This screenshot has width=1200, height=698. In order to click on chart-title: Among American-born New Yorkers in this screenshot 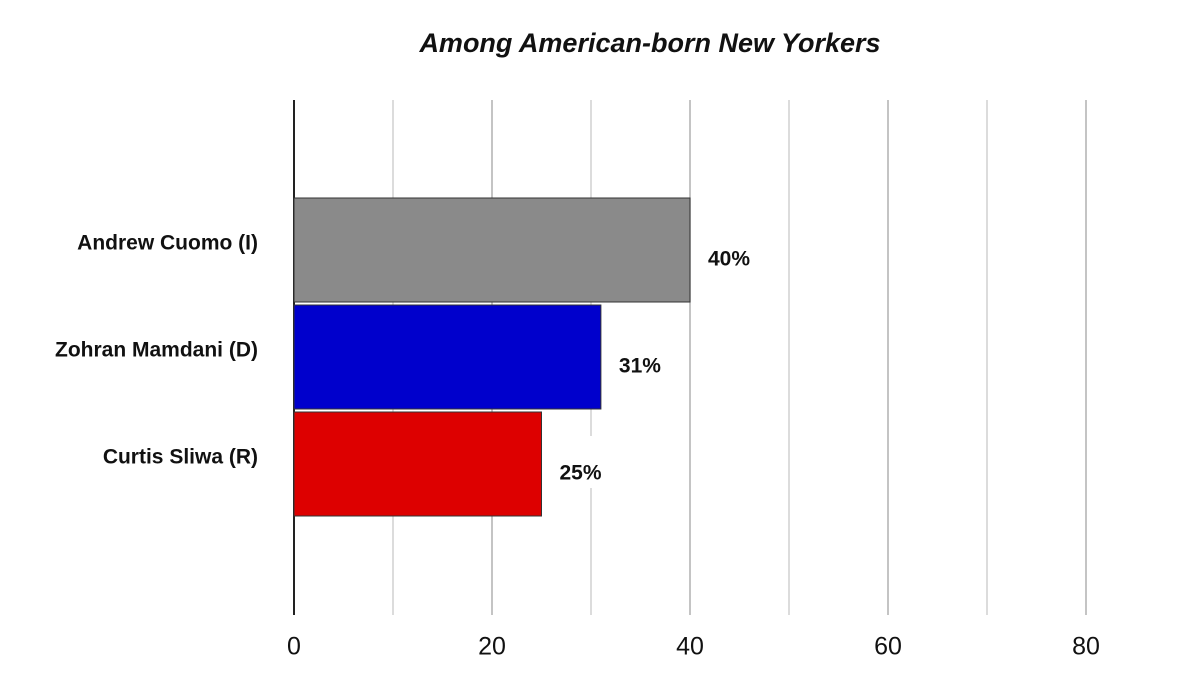, I will do `click(649, 43)`.